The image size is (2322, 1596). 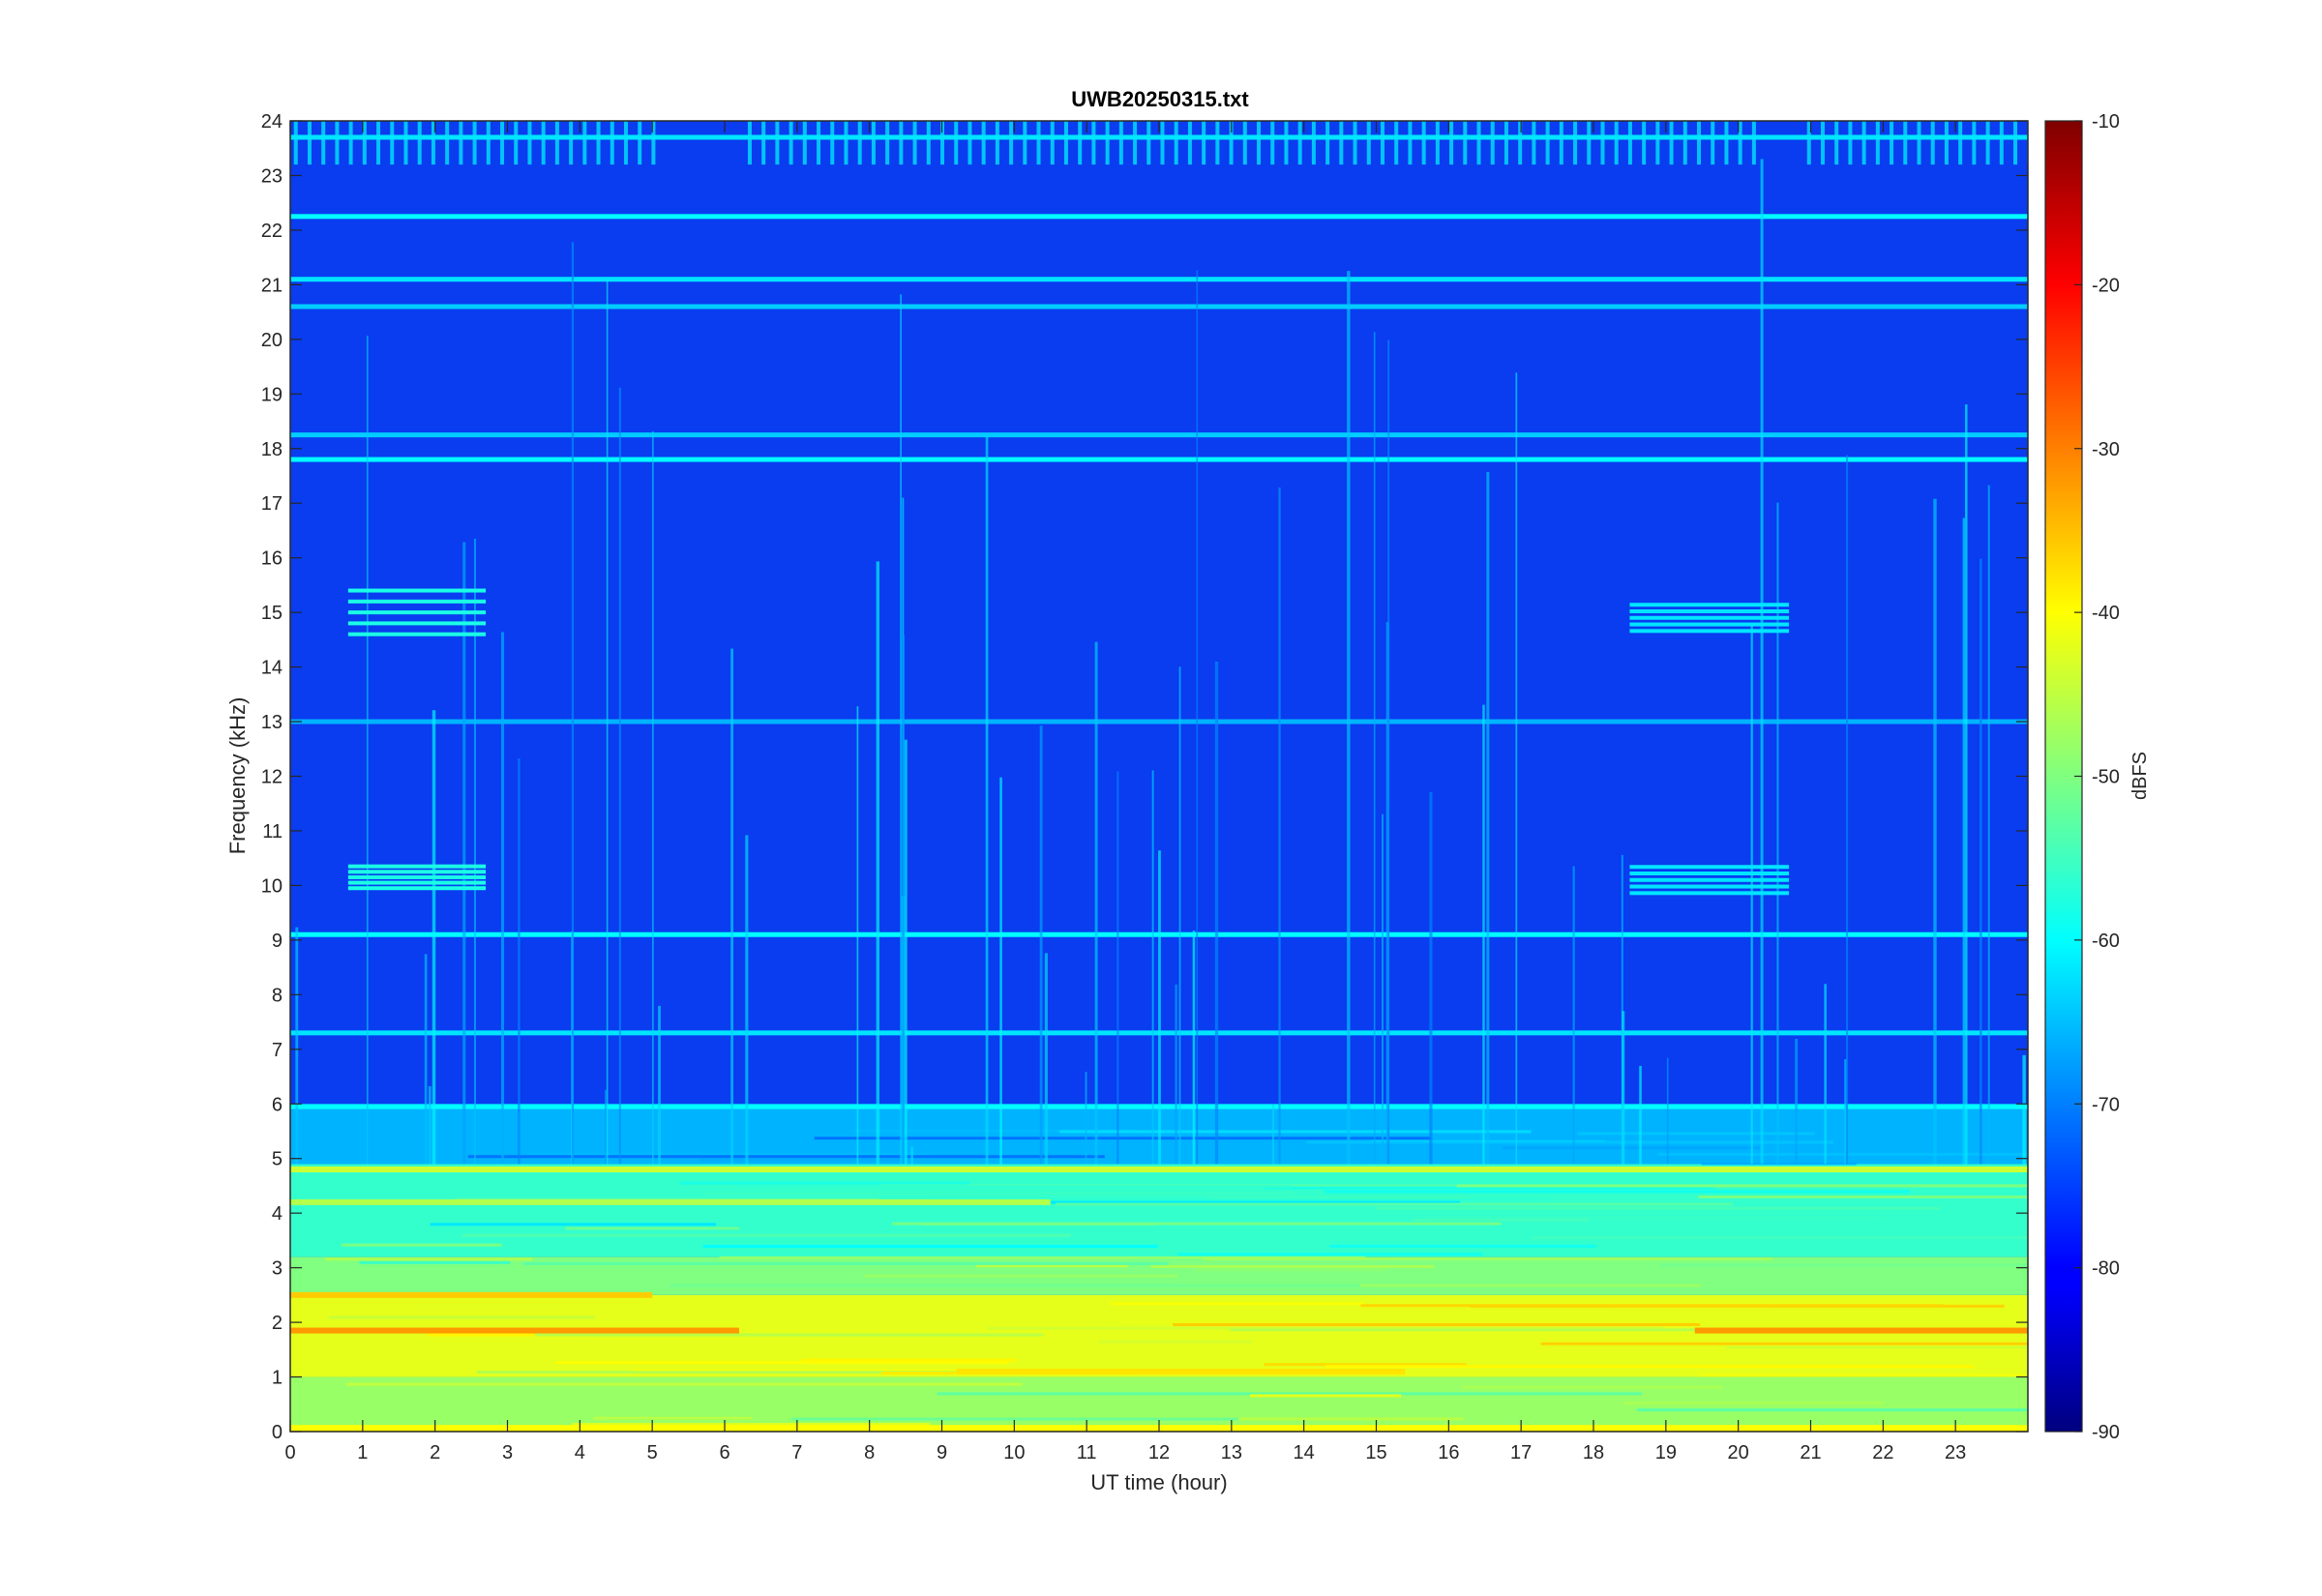 What do you see at coordinates (1159, 307) in the screenshot?
I see `tone-line` at bounding box center [1159, 307].